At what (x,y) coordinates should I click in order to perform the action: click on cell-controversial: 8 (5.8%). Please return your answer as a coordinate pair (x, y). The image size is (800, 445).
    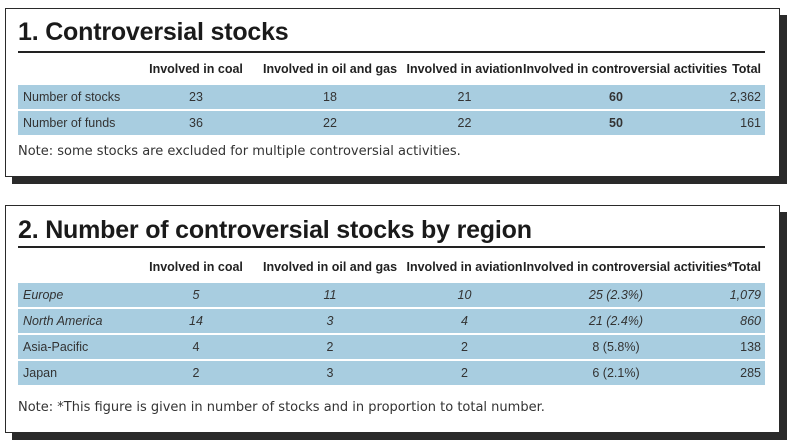
    Looking at the image, I should click on (616, 346).